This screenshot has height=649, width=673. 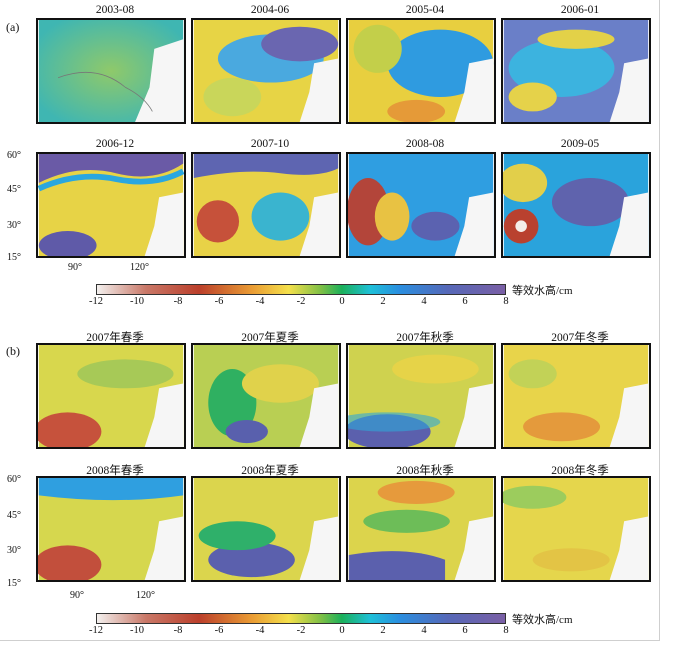 I want to click on map-title-b5: 2008年春季, so click(x=115, y=471).